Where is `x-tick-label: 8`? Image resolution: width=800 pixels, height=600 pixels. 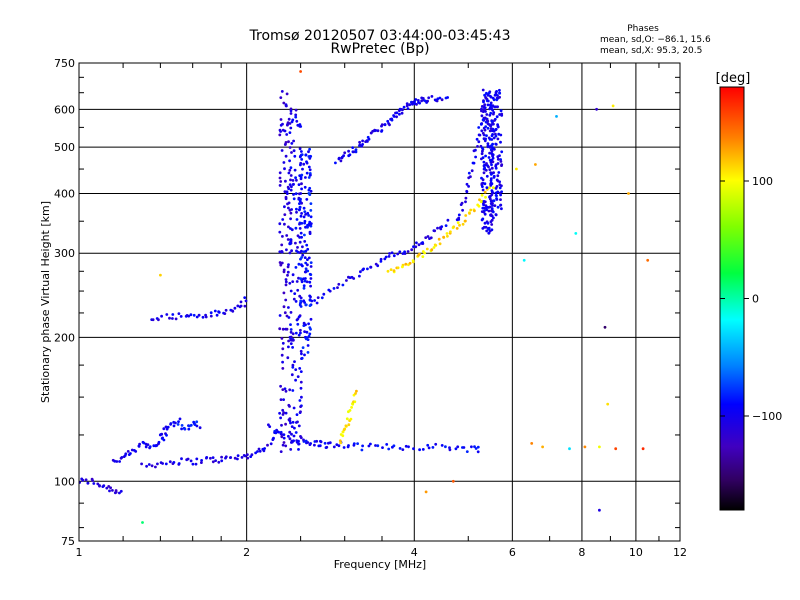
x-tick-label: 8 is located at coordinates (581, 552).